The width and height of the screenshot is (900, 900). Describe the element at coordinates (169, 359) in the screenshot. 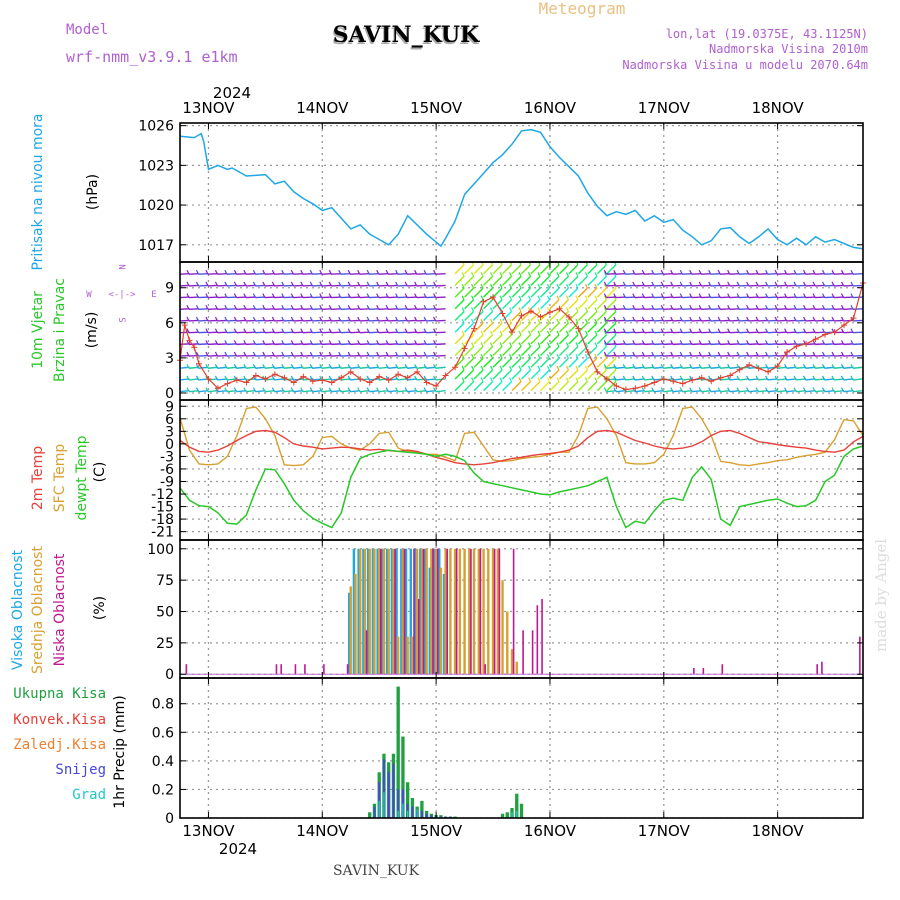

I see `y-tick-label-wind: 3` at that location.